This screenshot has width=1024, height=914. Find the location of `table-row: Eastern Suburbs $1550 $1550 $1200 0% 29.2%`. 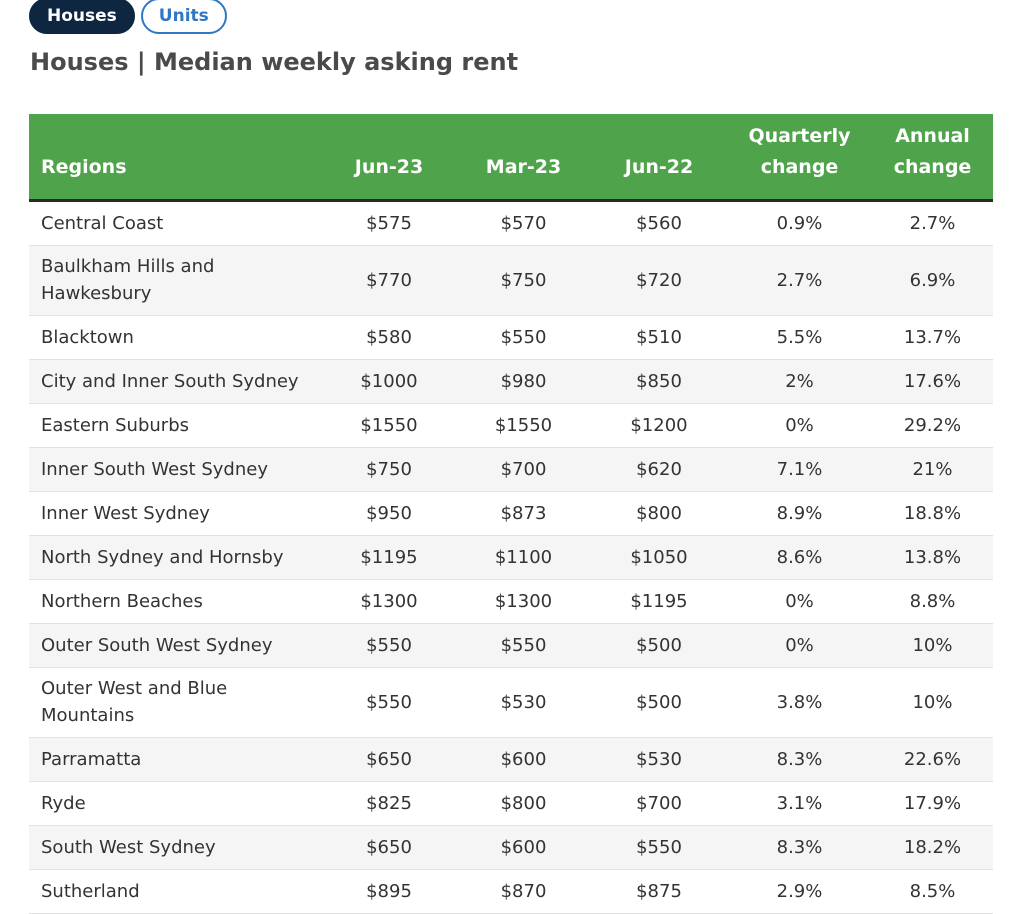

table-row: Eastern Suburbs $1550 $1550 $1200 0% 29.2% is located at coordinates (511, 425).